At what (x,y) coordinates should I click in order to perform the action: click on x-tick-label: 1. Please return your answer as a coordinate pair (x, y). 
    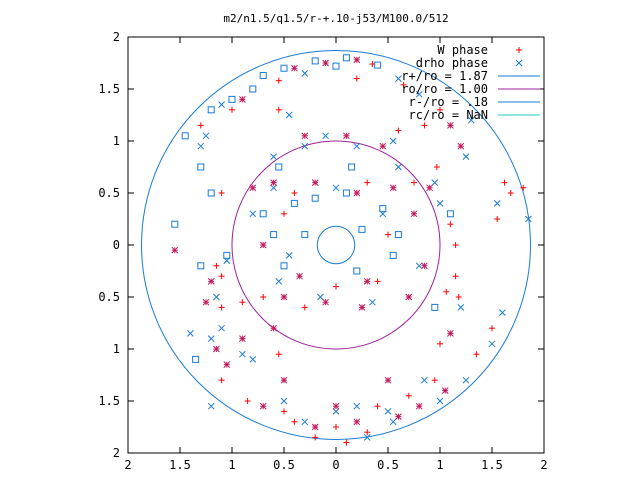
    Looking at the image, I should click on (439, 465).